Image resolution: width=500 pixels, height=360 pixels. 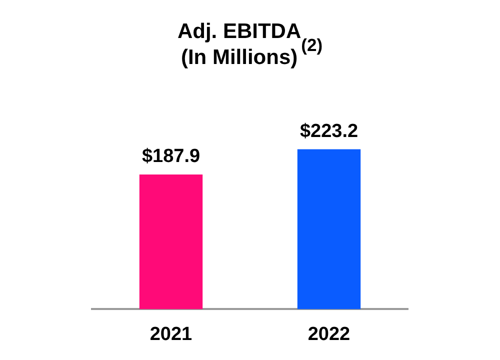 I want to click on data-label: $223.2, so click(x=329, y=131).